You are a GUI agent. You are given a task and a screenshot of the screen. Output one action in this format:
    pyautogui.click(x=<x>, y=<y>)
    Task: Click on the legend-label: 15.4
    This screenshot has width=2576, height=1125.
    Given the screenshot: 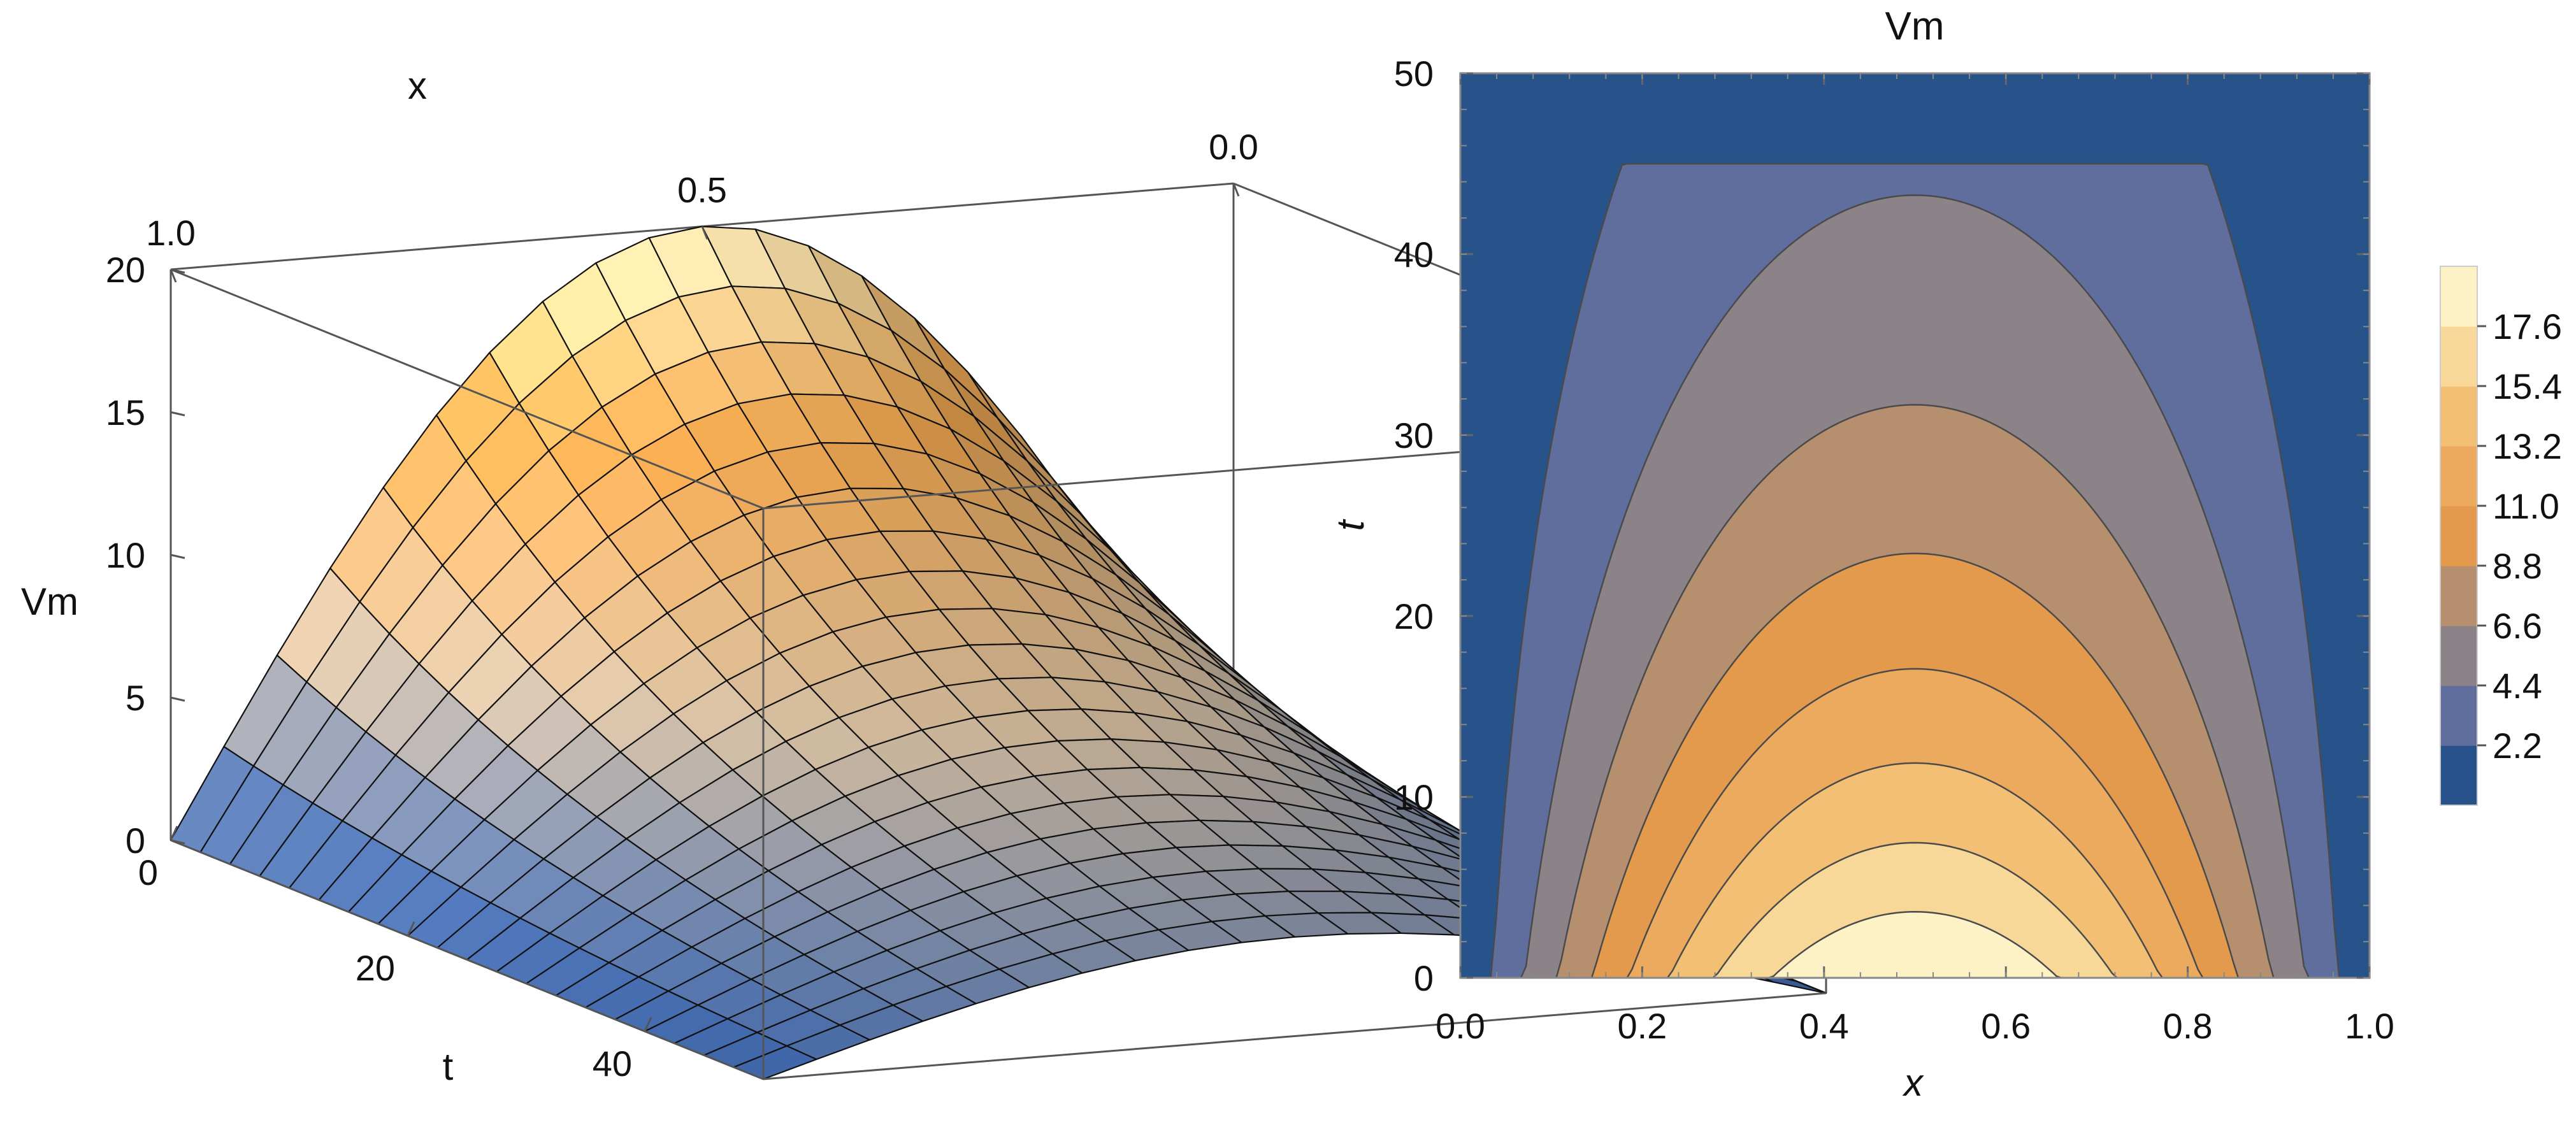 What is the action you would take?
    pyautogui.click(x=2527, y=386)
    